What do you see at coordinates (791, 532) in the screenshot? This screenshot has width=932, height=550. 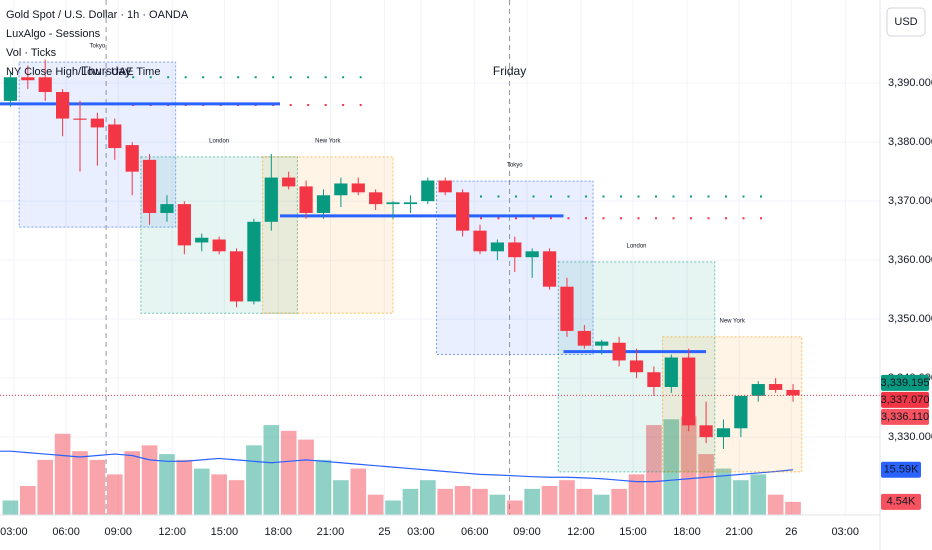 I see `x-tick-label: 26` at bounding box center [791, 532].